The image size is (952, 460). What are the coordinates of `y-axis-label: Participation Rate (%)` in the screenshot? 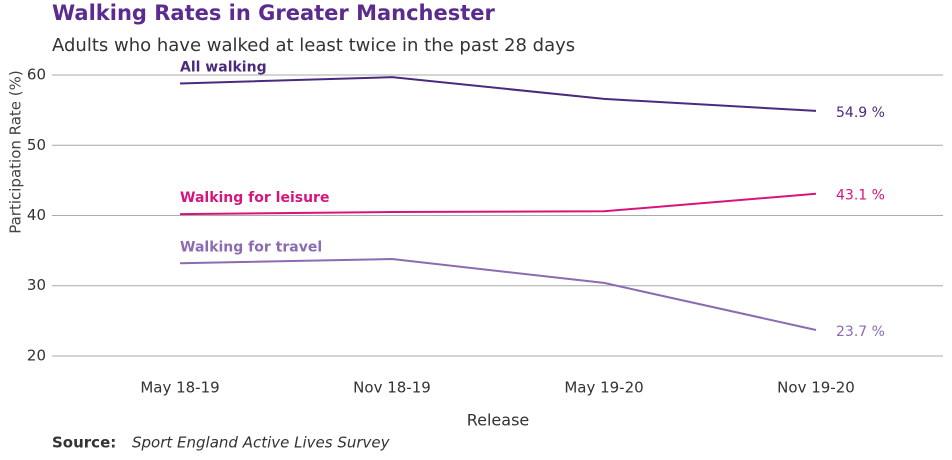 It's located at (16, 152).